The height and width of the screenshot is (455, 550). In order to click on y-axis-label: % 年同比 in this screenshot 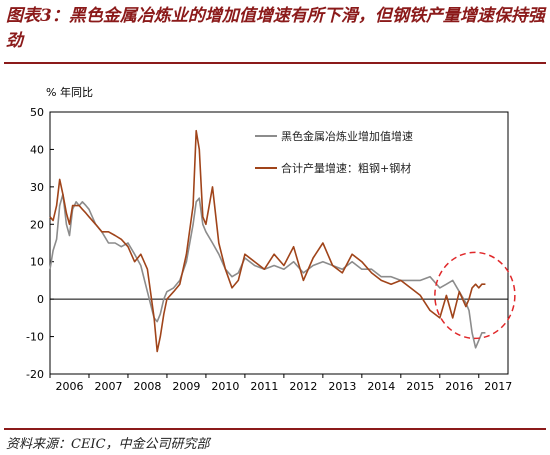, I will do `click(69, 92)`.